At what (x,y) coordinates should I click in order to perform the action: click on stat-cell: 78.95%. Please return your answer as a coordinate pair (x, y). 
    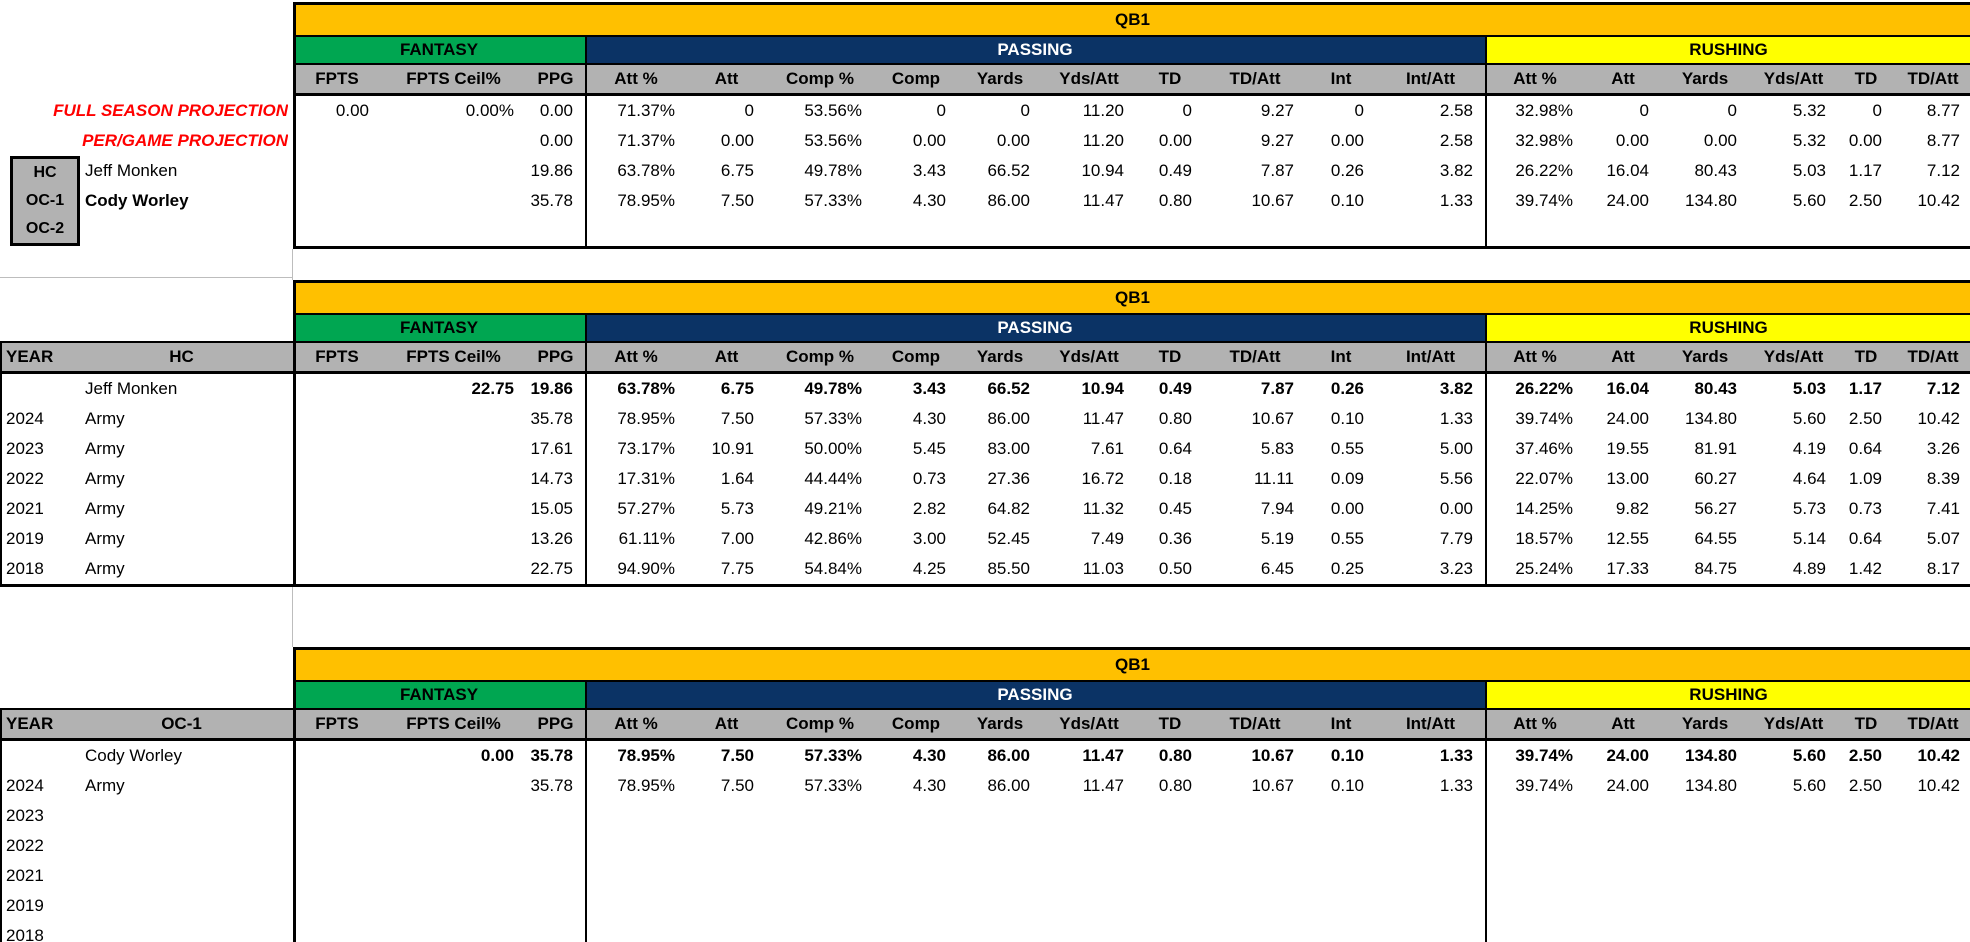
    Looking at the image, I should click on (646, 200).